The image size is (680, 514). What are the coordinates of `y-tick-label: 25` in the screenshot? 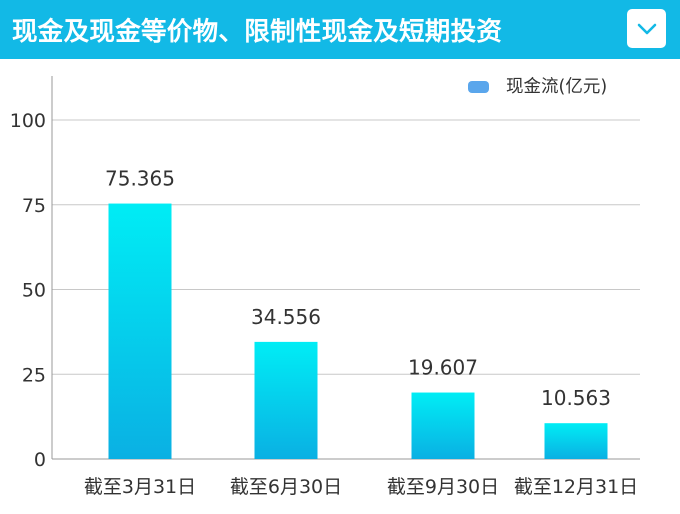 It's located at (34, 375).